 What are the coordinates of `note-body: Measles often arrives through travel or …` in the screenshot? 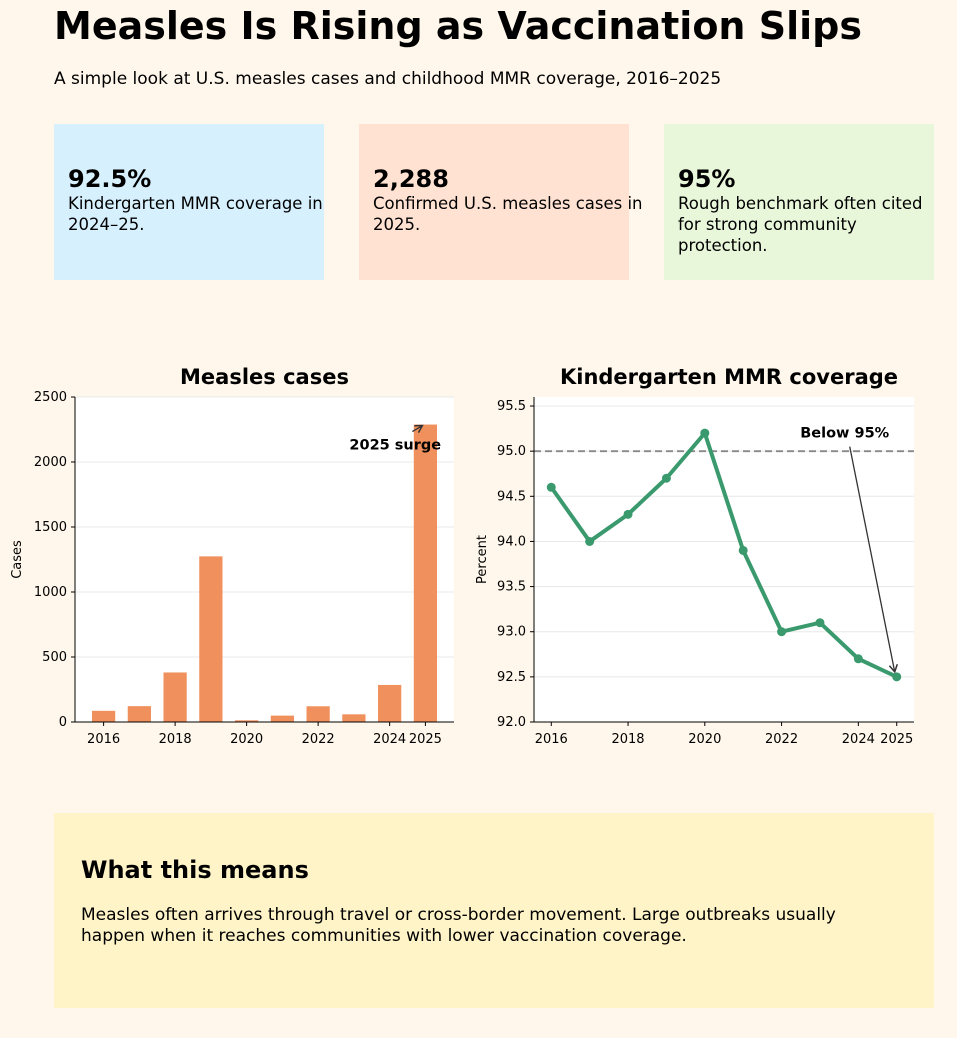 It's located at (458, 925).